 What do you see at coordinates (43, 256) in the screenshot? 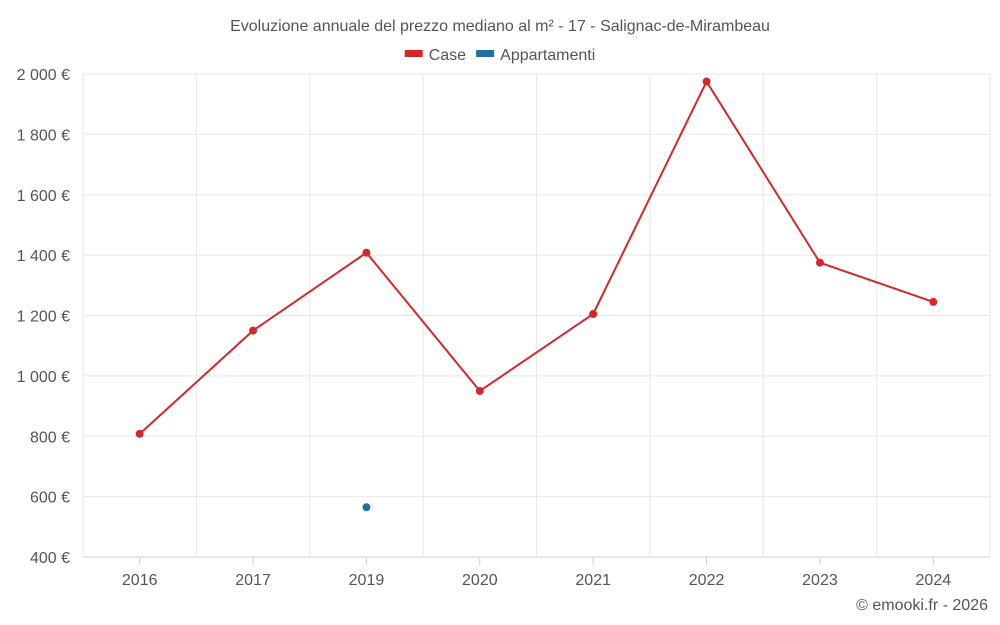
I see `y-tick-label: 1 400 €` at bounding box center [43, 256].